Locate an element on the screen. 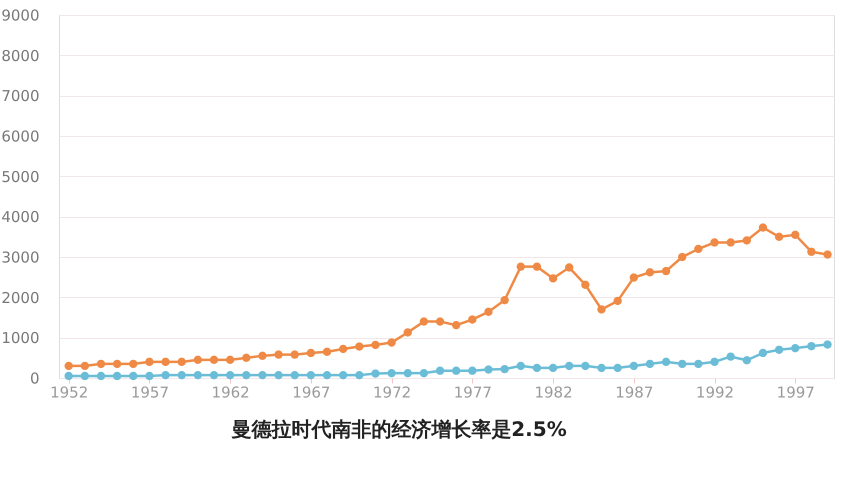 This screenshot has height=492, width=854. y-tick-label: 3000 is located at coordinates (20, 257).